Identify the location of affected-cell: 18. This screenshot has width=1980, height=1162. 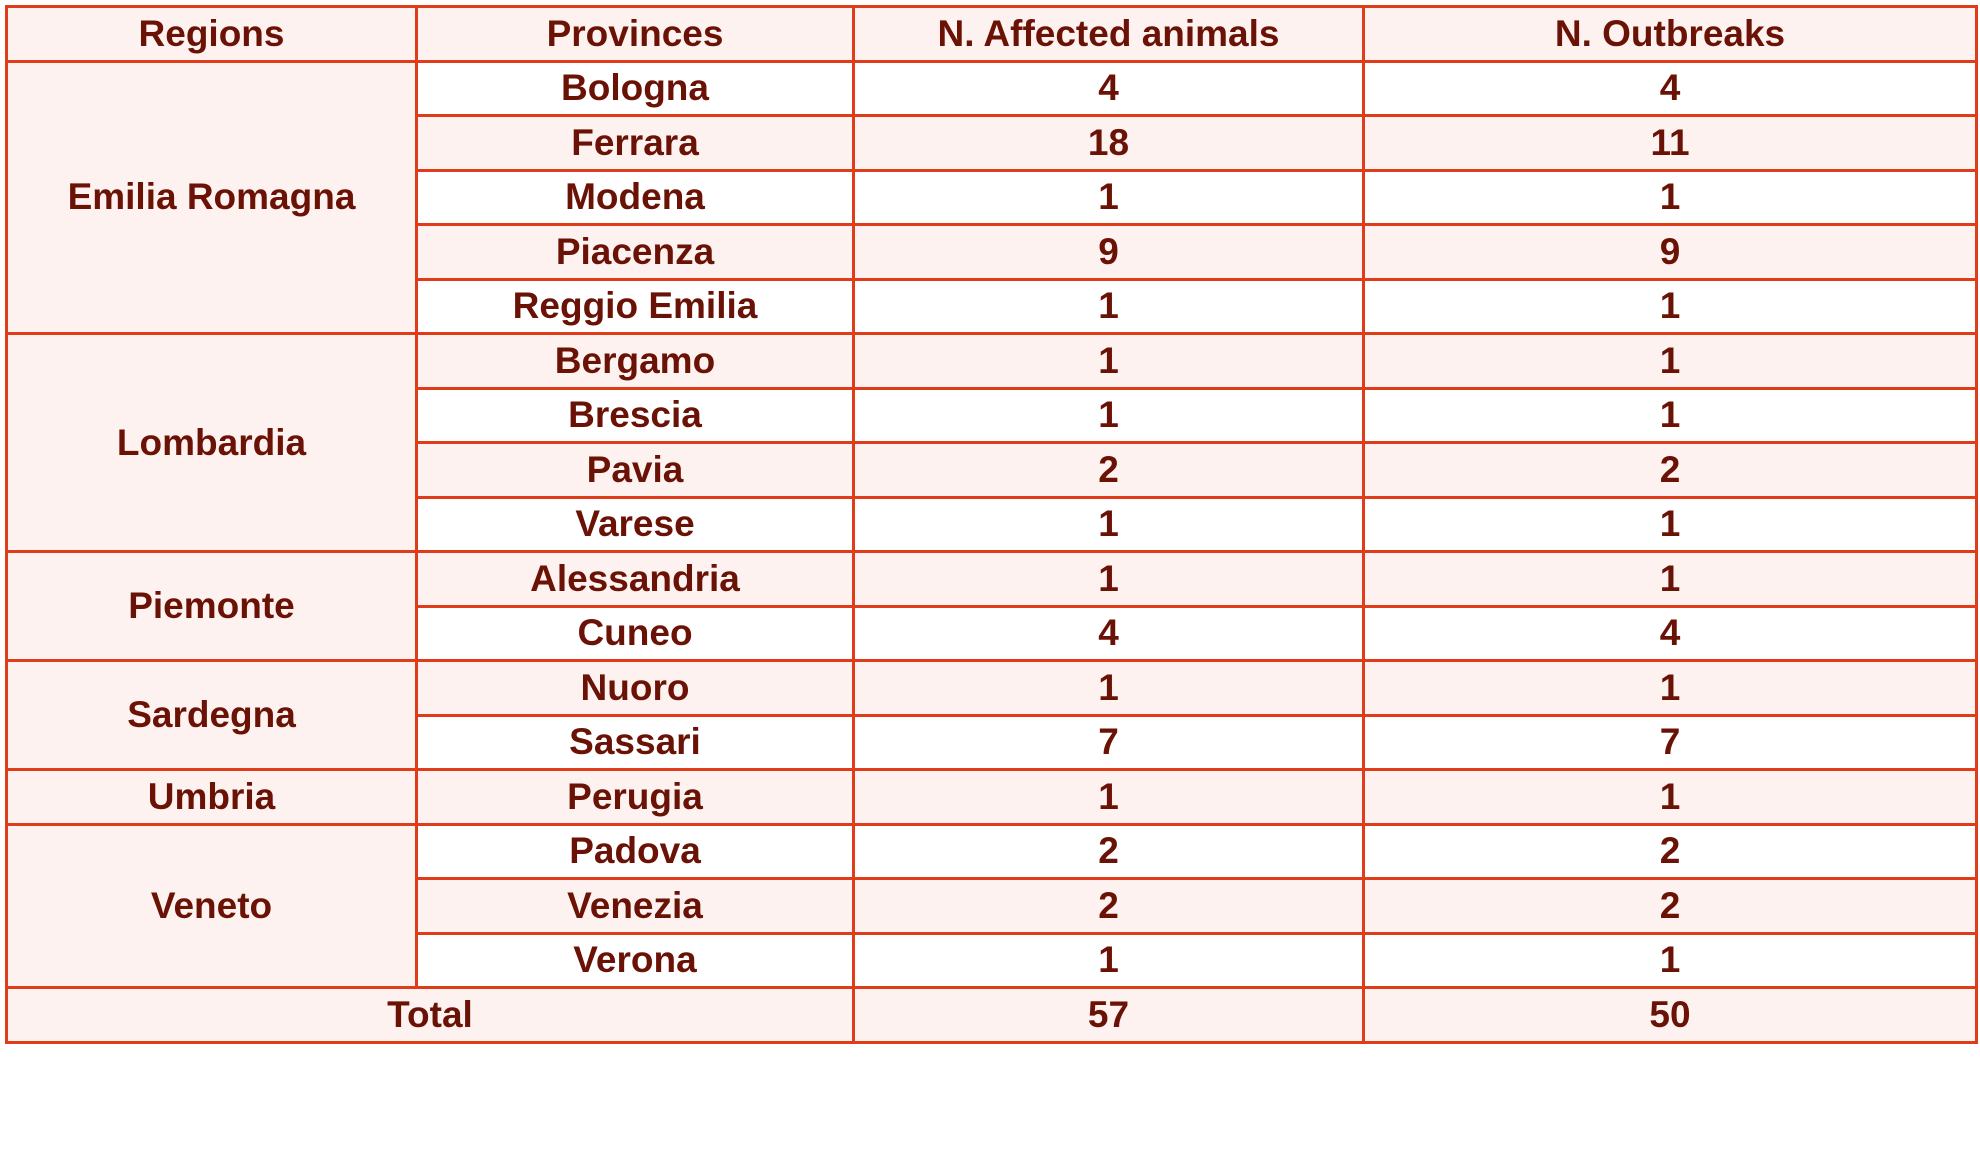
(1108, 143).